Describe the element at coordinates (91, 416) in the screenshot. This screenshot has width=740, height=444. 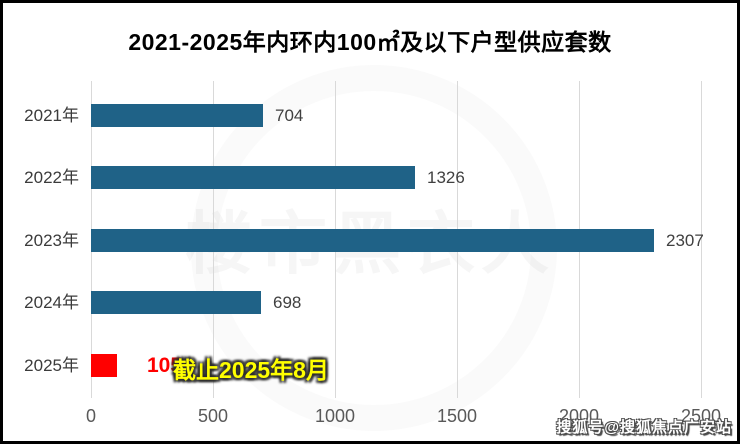
I see `x-tick-label: 0` at that location.